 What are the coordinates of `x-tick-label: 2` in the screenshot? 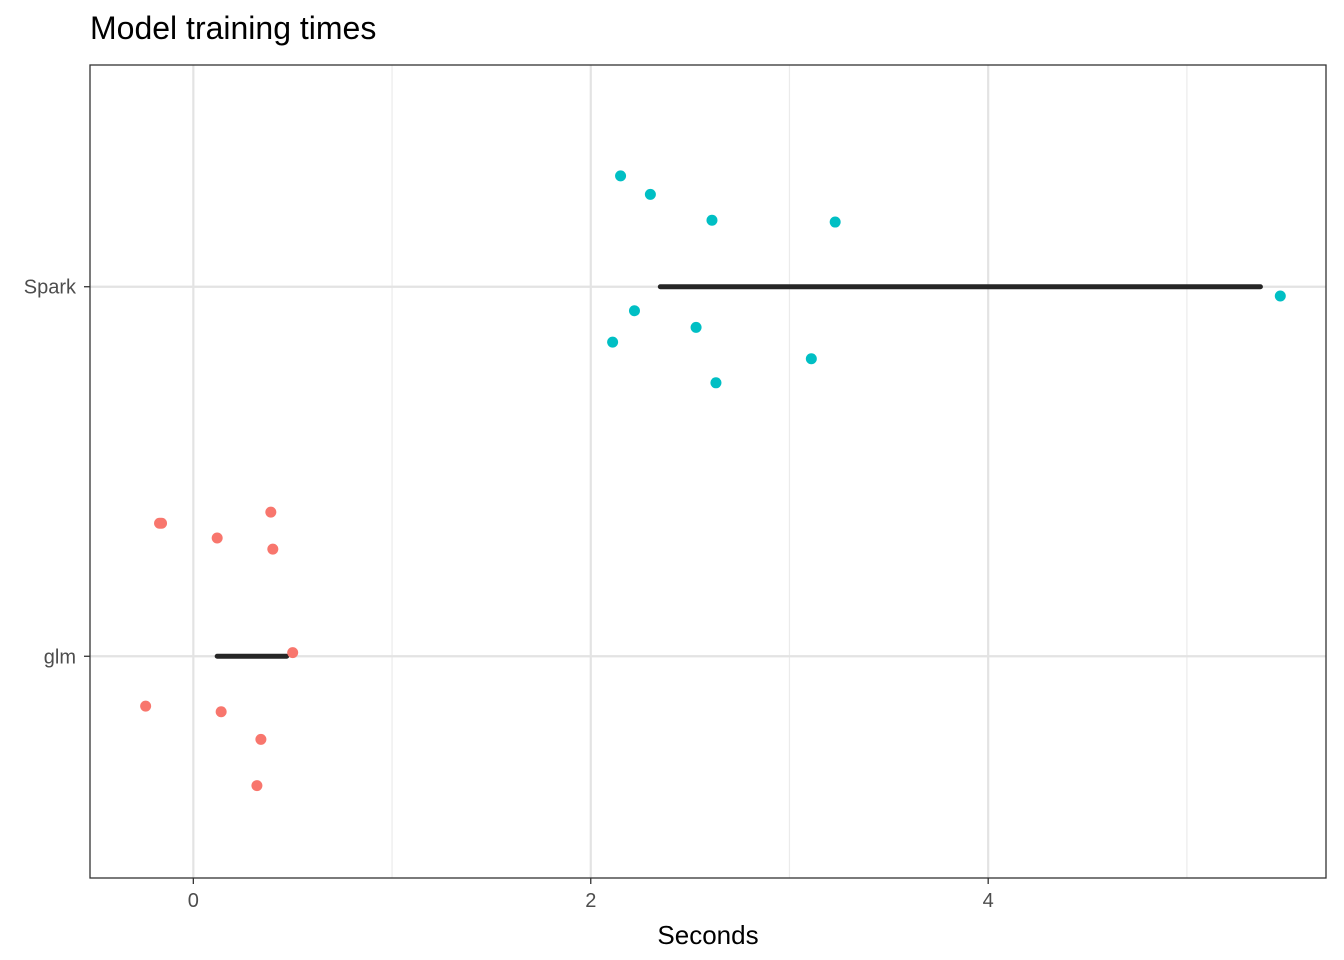 It's located at (590, 901).